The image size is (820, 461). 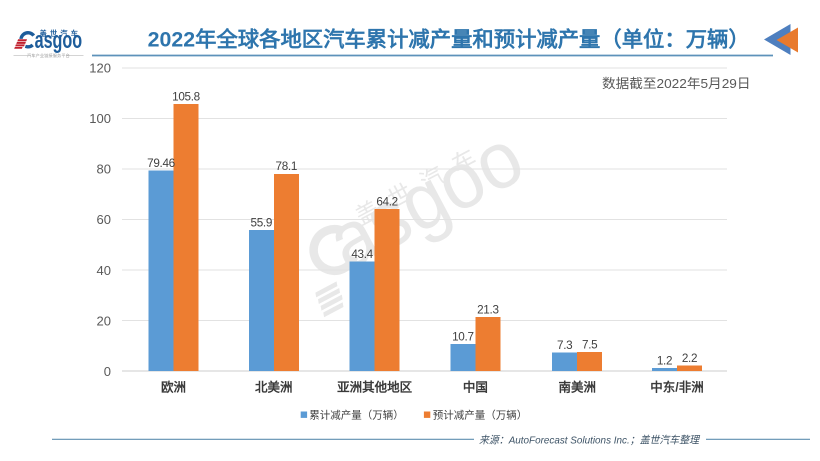 I want to click on svg-text: 21.3, so click(x=488, y=310).